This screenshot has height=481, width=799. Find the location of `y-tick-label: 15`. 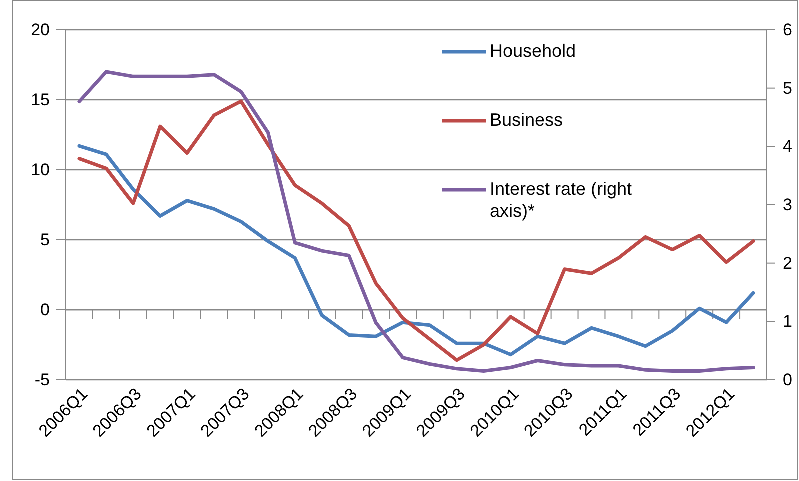

y-tick-label: 15 is located at coordinates (40, 100).